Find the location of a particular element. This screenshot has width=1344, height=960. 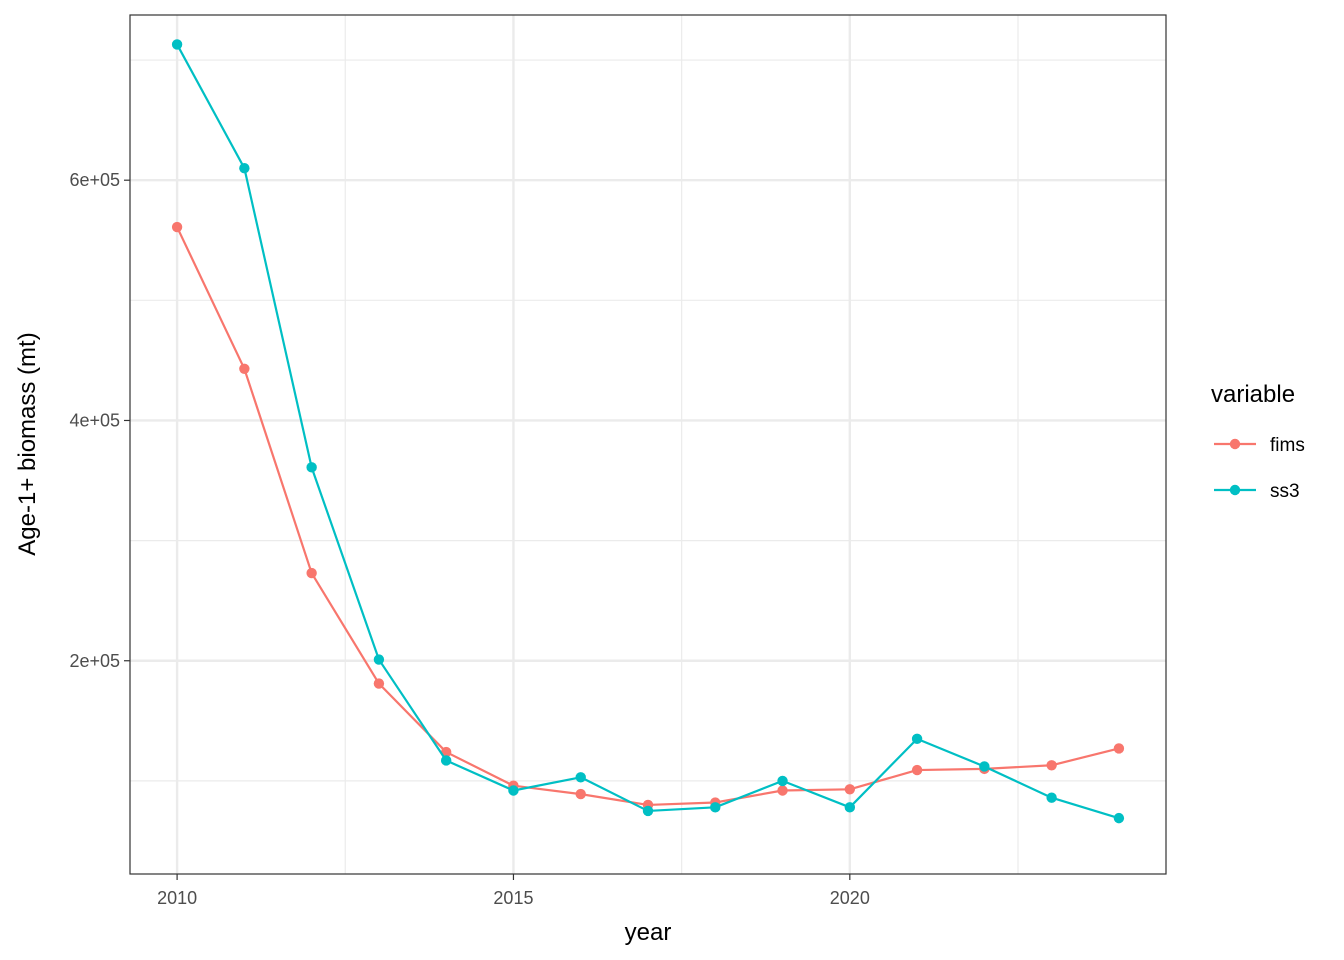

legend-label: ss3 is located at coordinates (1285, 491).